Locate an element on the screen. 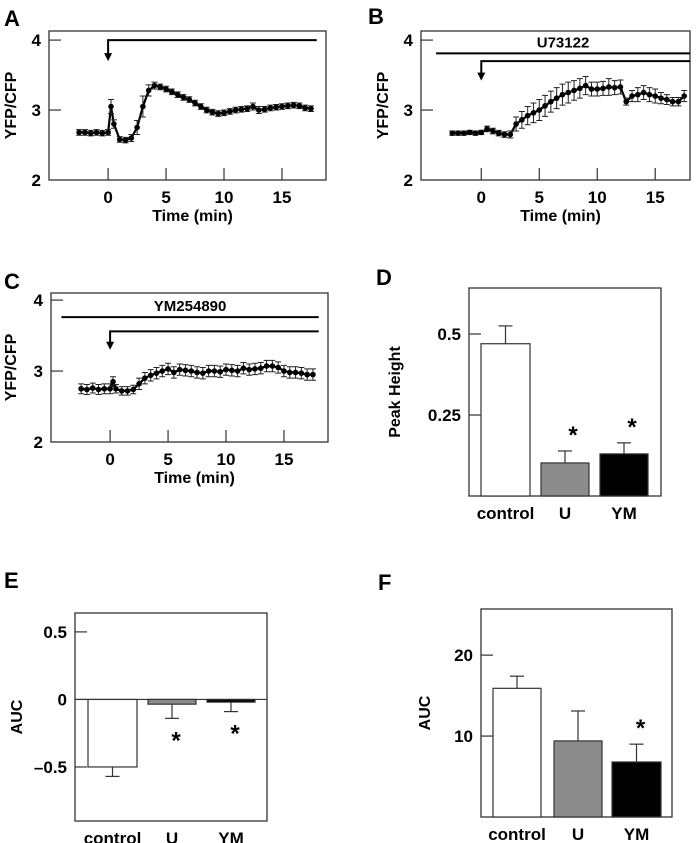 The image size is (700, 843). plot-frame is located at coordinates (189, 367).